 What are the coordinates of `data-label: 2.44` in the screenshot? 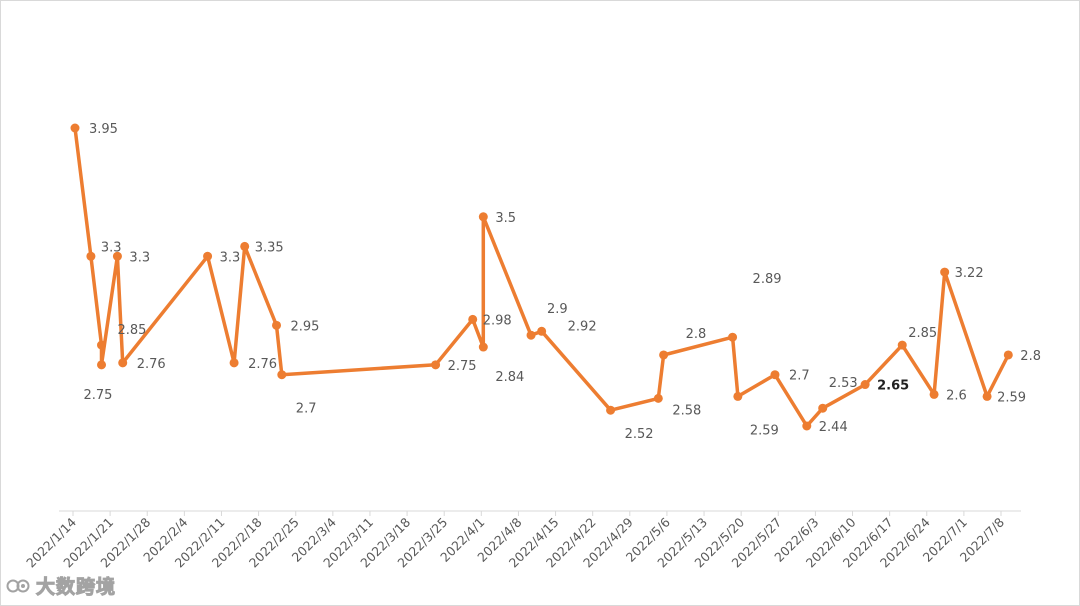 It's located at (833, 427).